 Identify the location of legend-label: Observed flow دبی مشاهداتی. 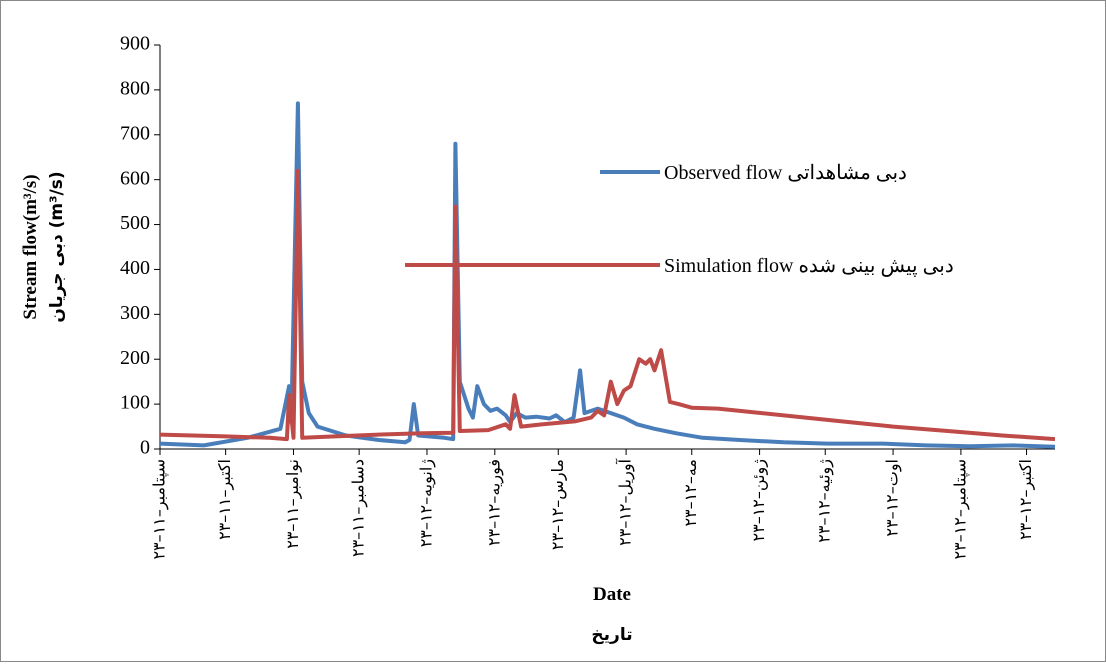
(785, 173).